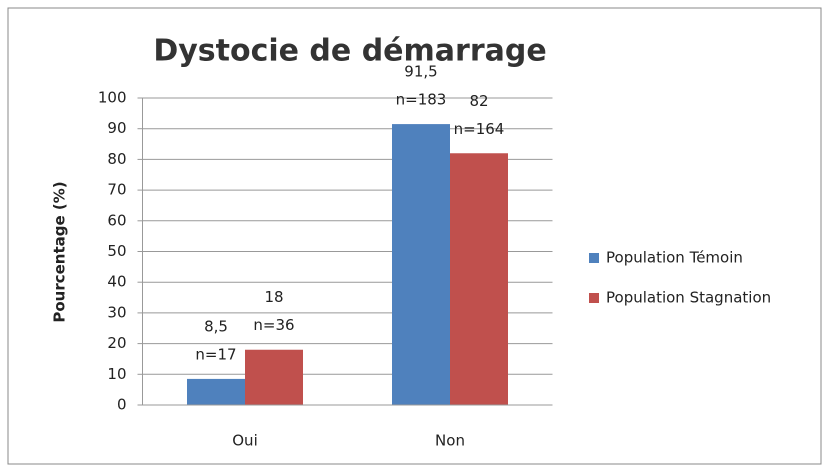 The image size is (830, 473). I want to click on y-tick-label: 0, so click(122, 405).